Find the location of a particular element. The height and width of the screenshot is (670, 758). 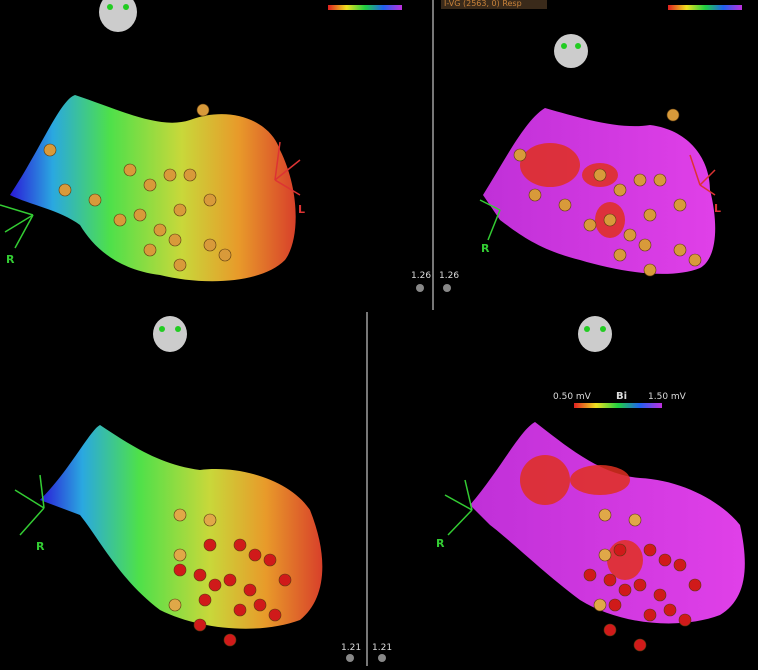

scale-min: 0.50 mV is located at coordinates (572, 397).